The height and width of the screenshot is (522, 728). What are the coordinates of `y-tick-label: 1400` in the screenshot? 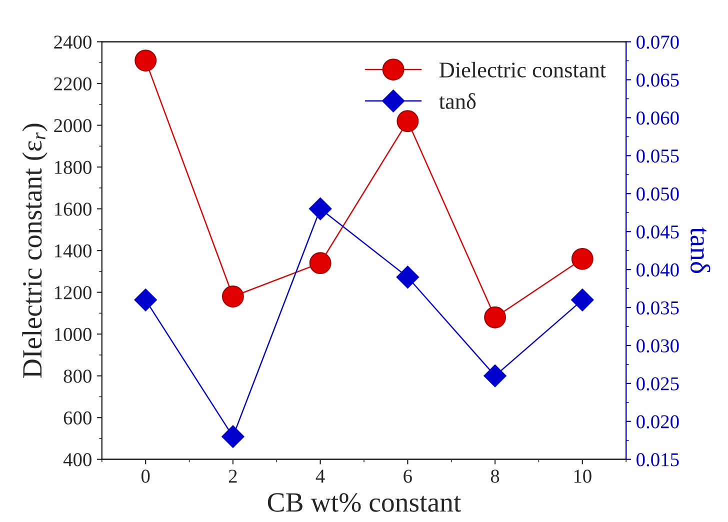 It's located at (73, 251).